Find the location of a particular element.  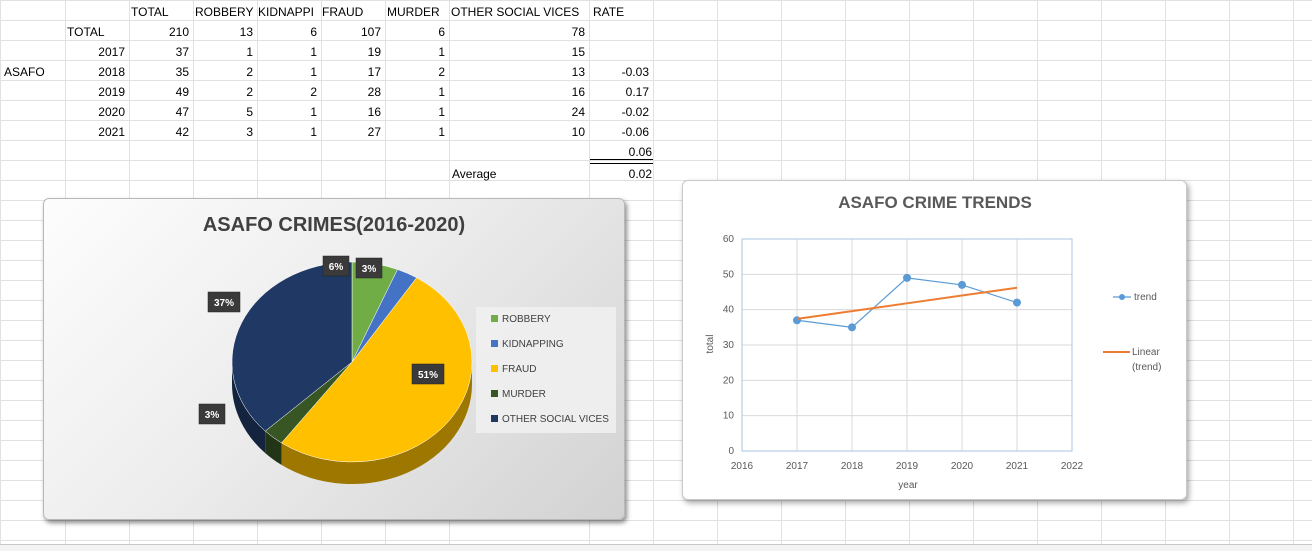

pie-data-label: 51% is located at coordinates (428, 375).